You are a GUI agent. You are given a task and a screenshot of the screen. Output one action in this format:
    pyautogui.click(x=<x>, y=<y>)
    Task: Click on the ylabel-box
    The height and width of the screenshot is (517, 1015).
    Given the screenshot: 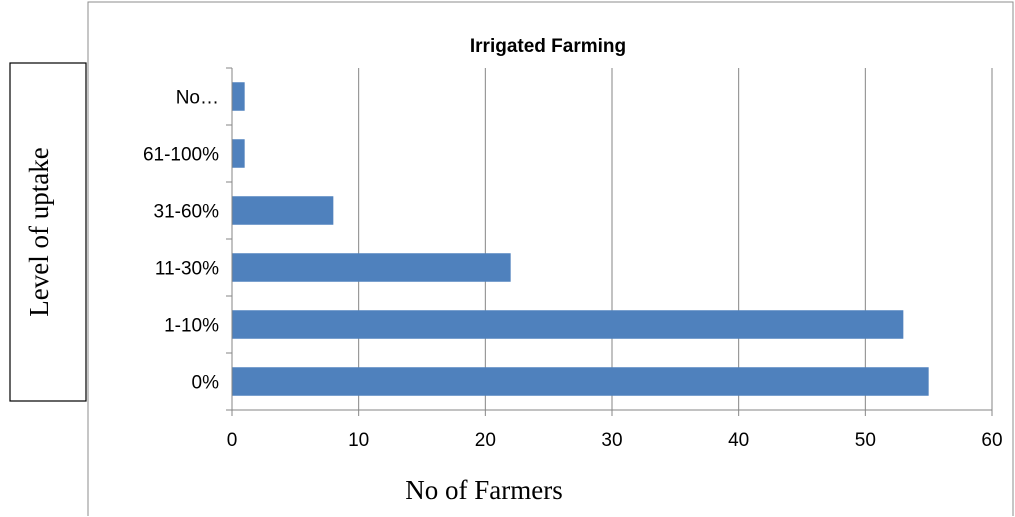 What is the action you would take?
    pyautogui.click(x=48, y=232)
    